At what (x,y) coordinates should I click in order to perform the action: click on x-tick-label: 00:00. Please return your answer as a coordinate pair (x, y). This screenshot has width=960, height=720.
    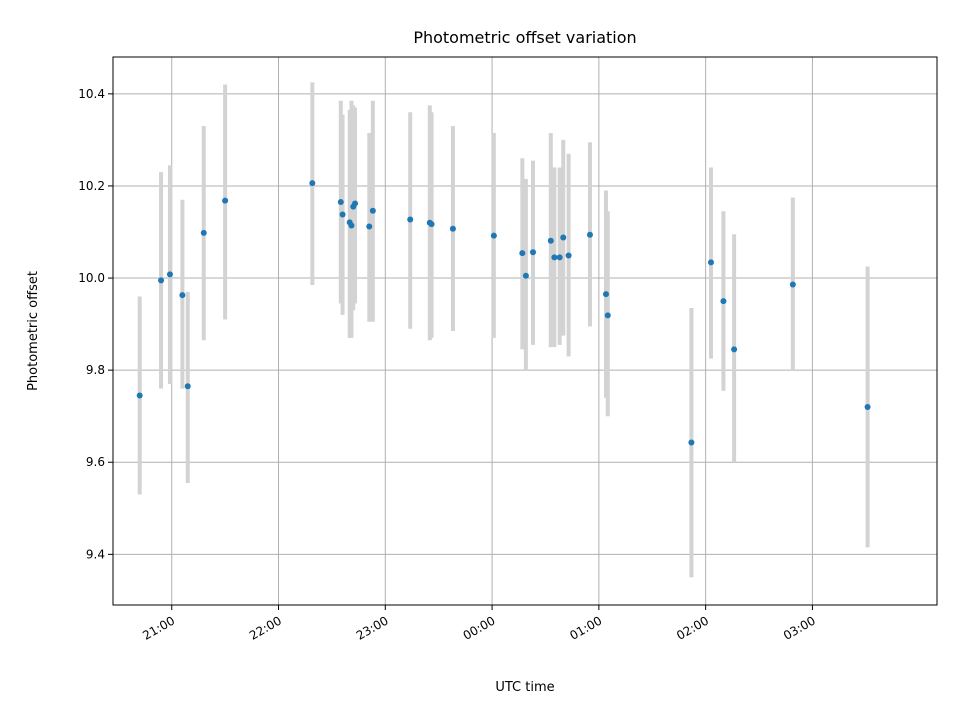
    Looking at the image, I should click on (479, 627).